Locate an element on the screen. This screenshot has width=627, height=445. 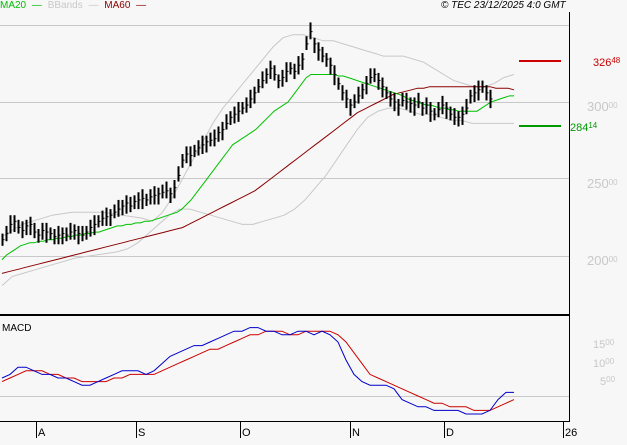
legend-ma20: MA20 — is located at coordinates (21, 5).